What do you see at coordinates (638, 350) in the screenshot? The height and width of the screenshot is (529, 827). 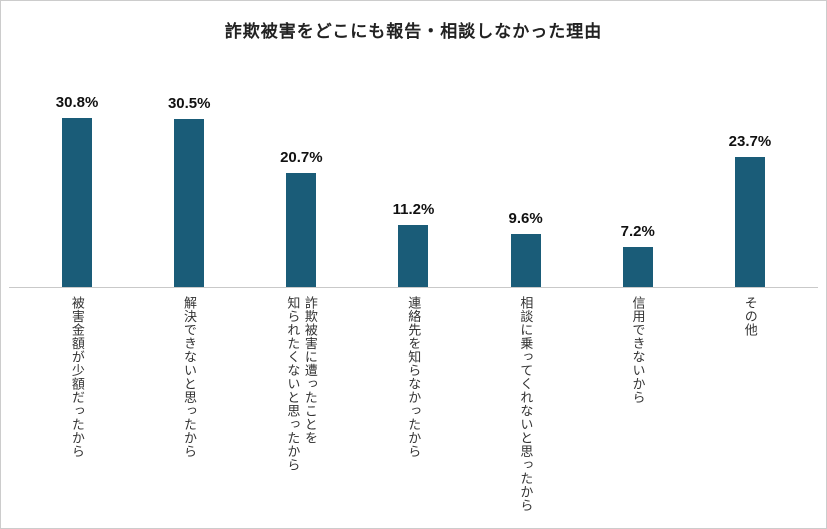 I see `category-label: 信用できないから` at bounding box center [638, 350].